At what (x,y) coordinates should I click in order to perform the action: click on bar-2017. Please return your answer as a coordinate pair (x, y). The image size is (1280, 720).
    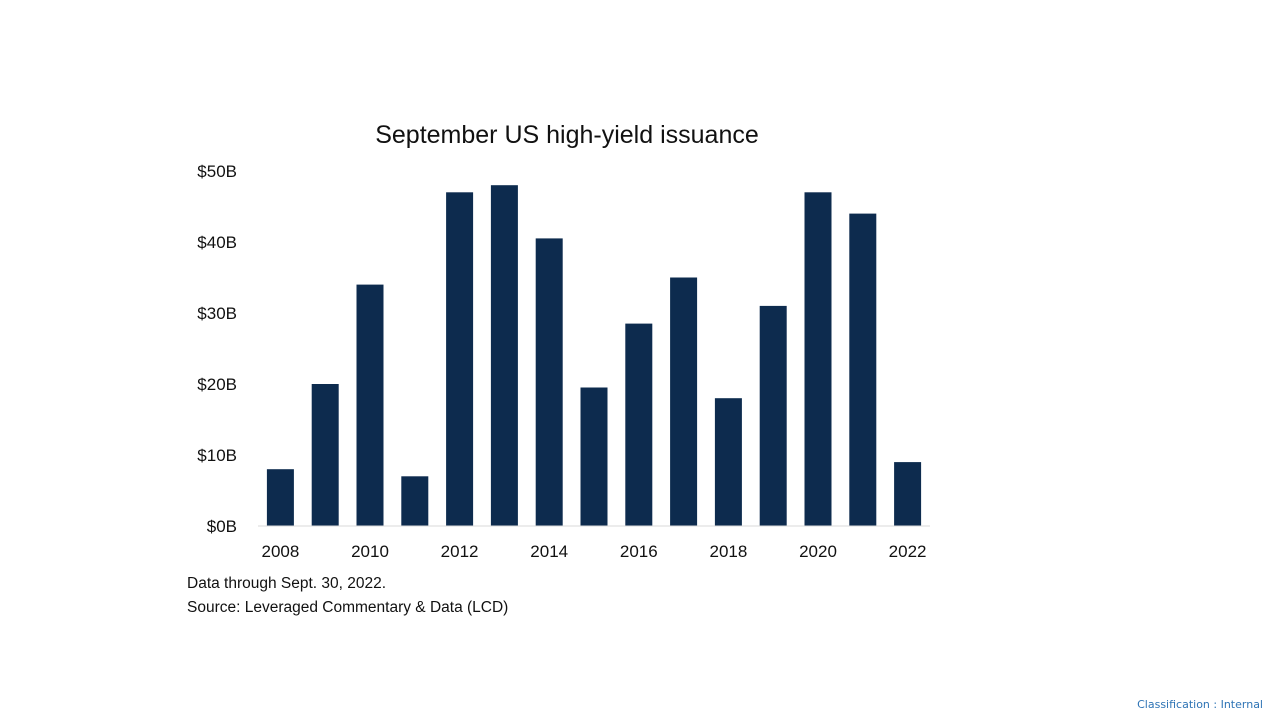
    Looking at the image, I should click on (684, 401).